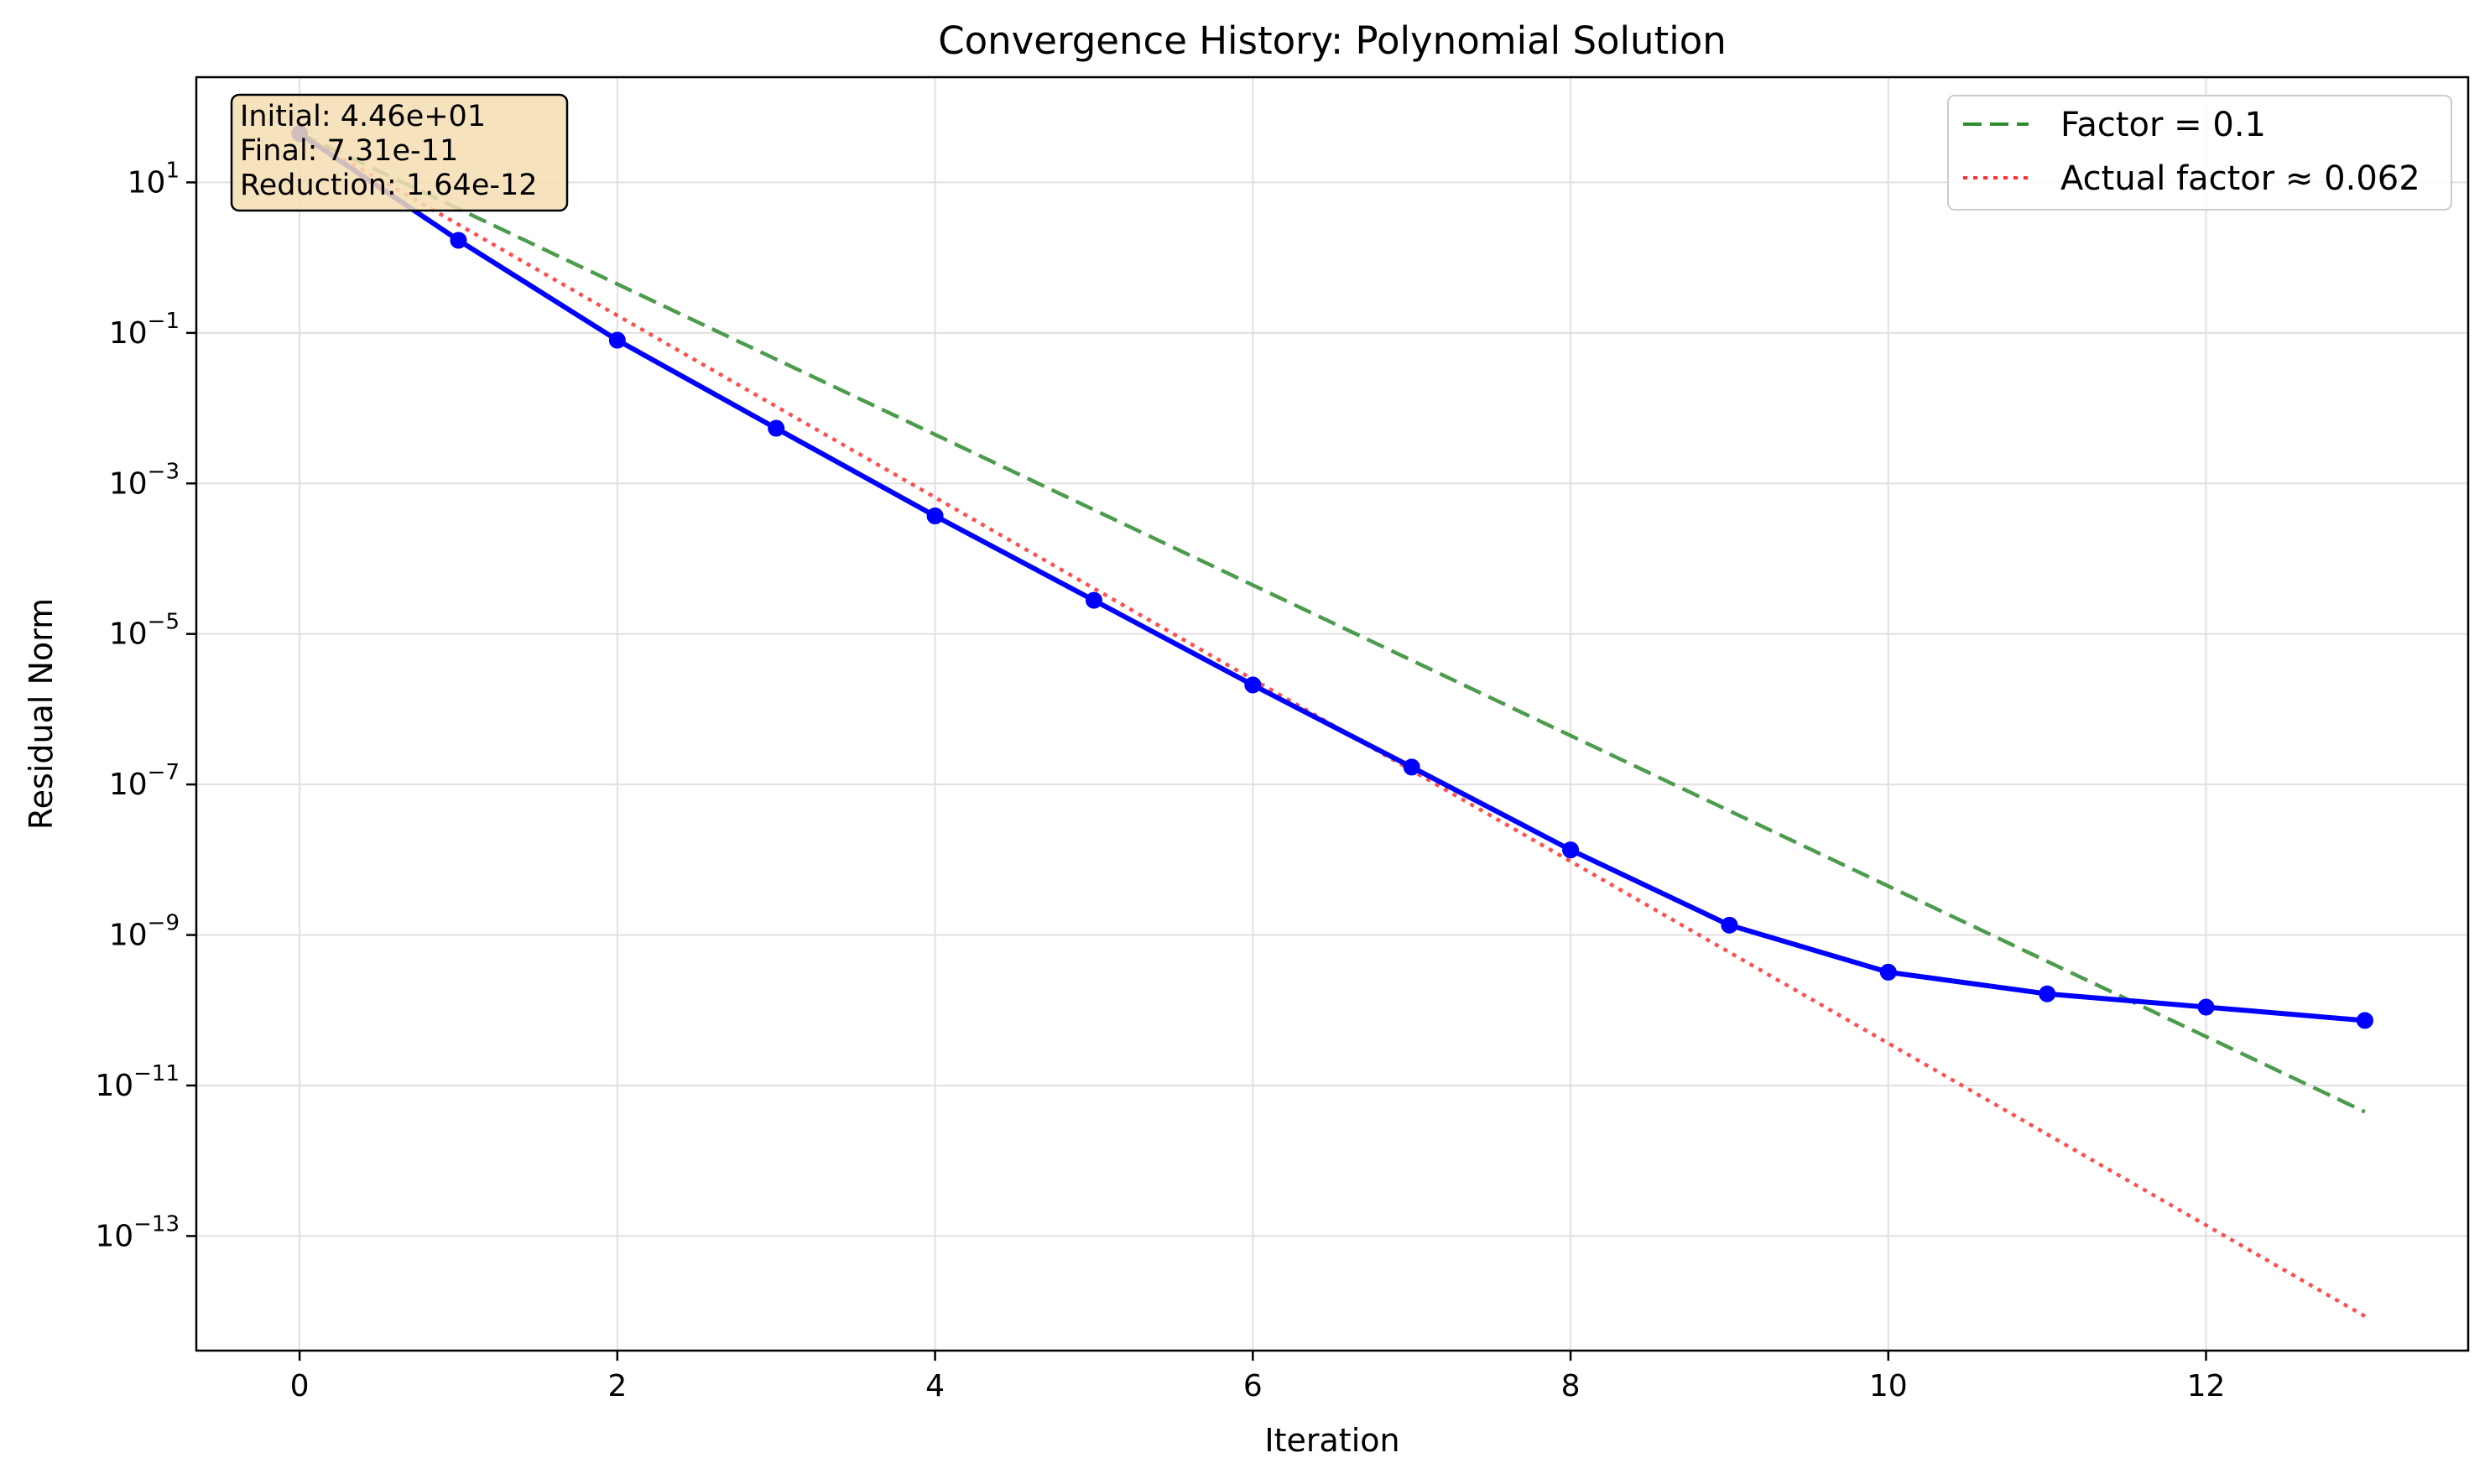 This screenshot has height=1484, width=2490. Describe the element at coordinates (145, 330) in the screenshot. I see `y-tick-label: 10⁻¹` at that location.